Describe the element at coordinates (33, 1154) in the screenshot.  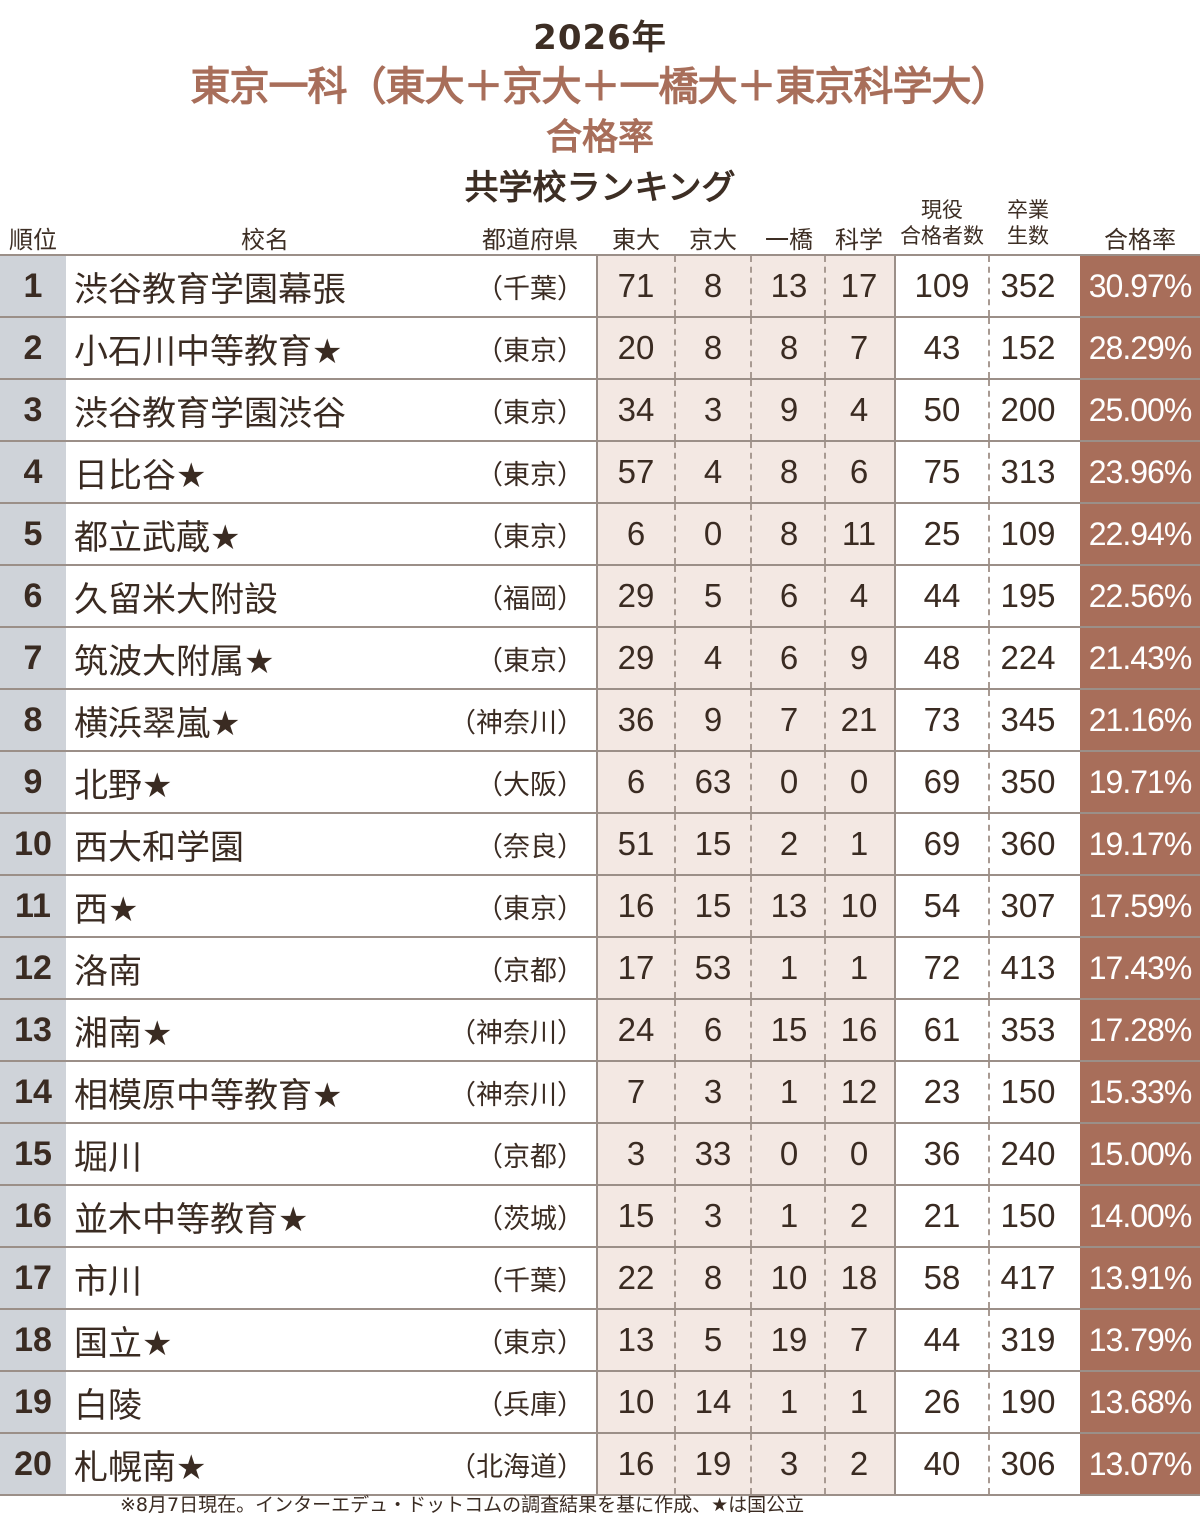
I see `rank-cell: 15` at that location.